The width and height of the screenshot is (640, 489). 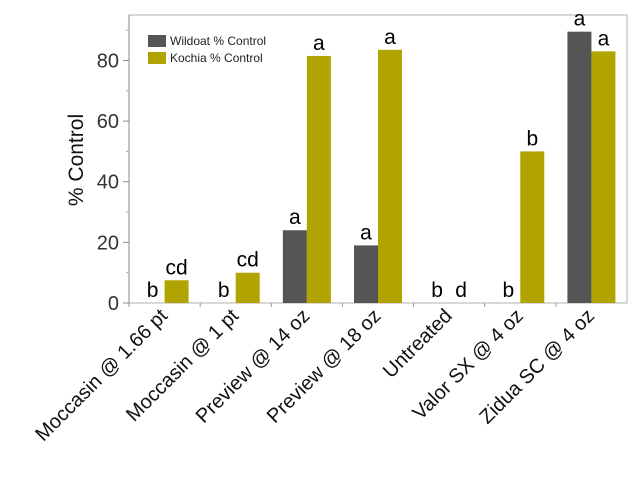 What do you see at coordinates (108, 122) in the screenshot?
I see `y-tick-label: 60` at bounding box center [108, 122].